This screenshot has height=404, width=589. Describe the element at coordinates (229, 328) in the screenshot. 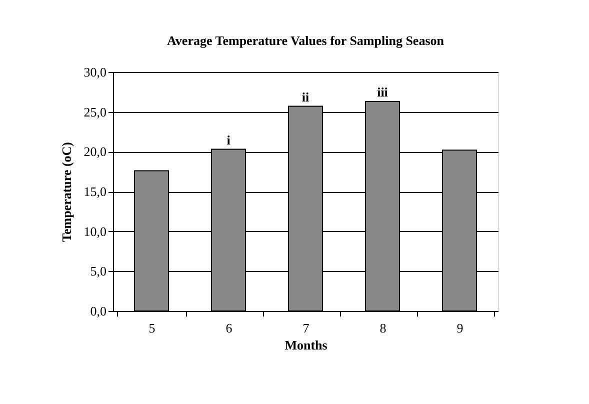

I see `x-tick-label: 6` at that location.